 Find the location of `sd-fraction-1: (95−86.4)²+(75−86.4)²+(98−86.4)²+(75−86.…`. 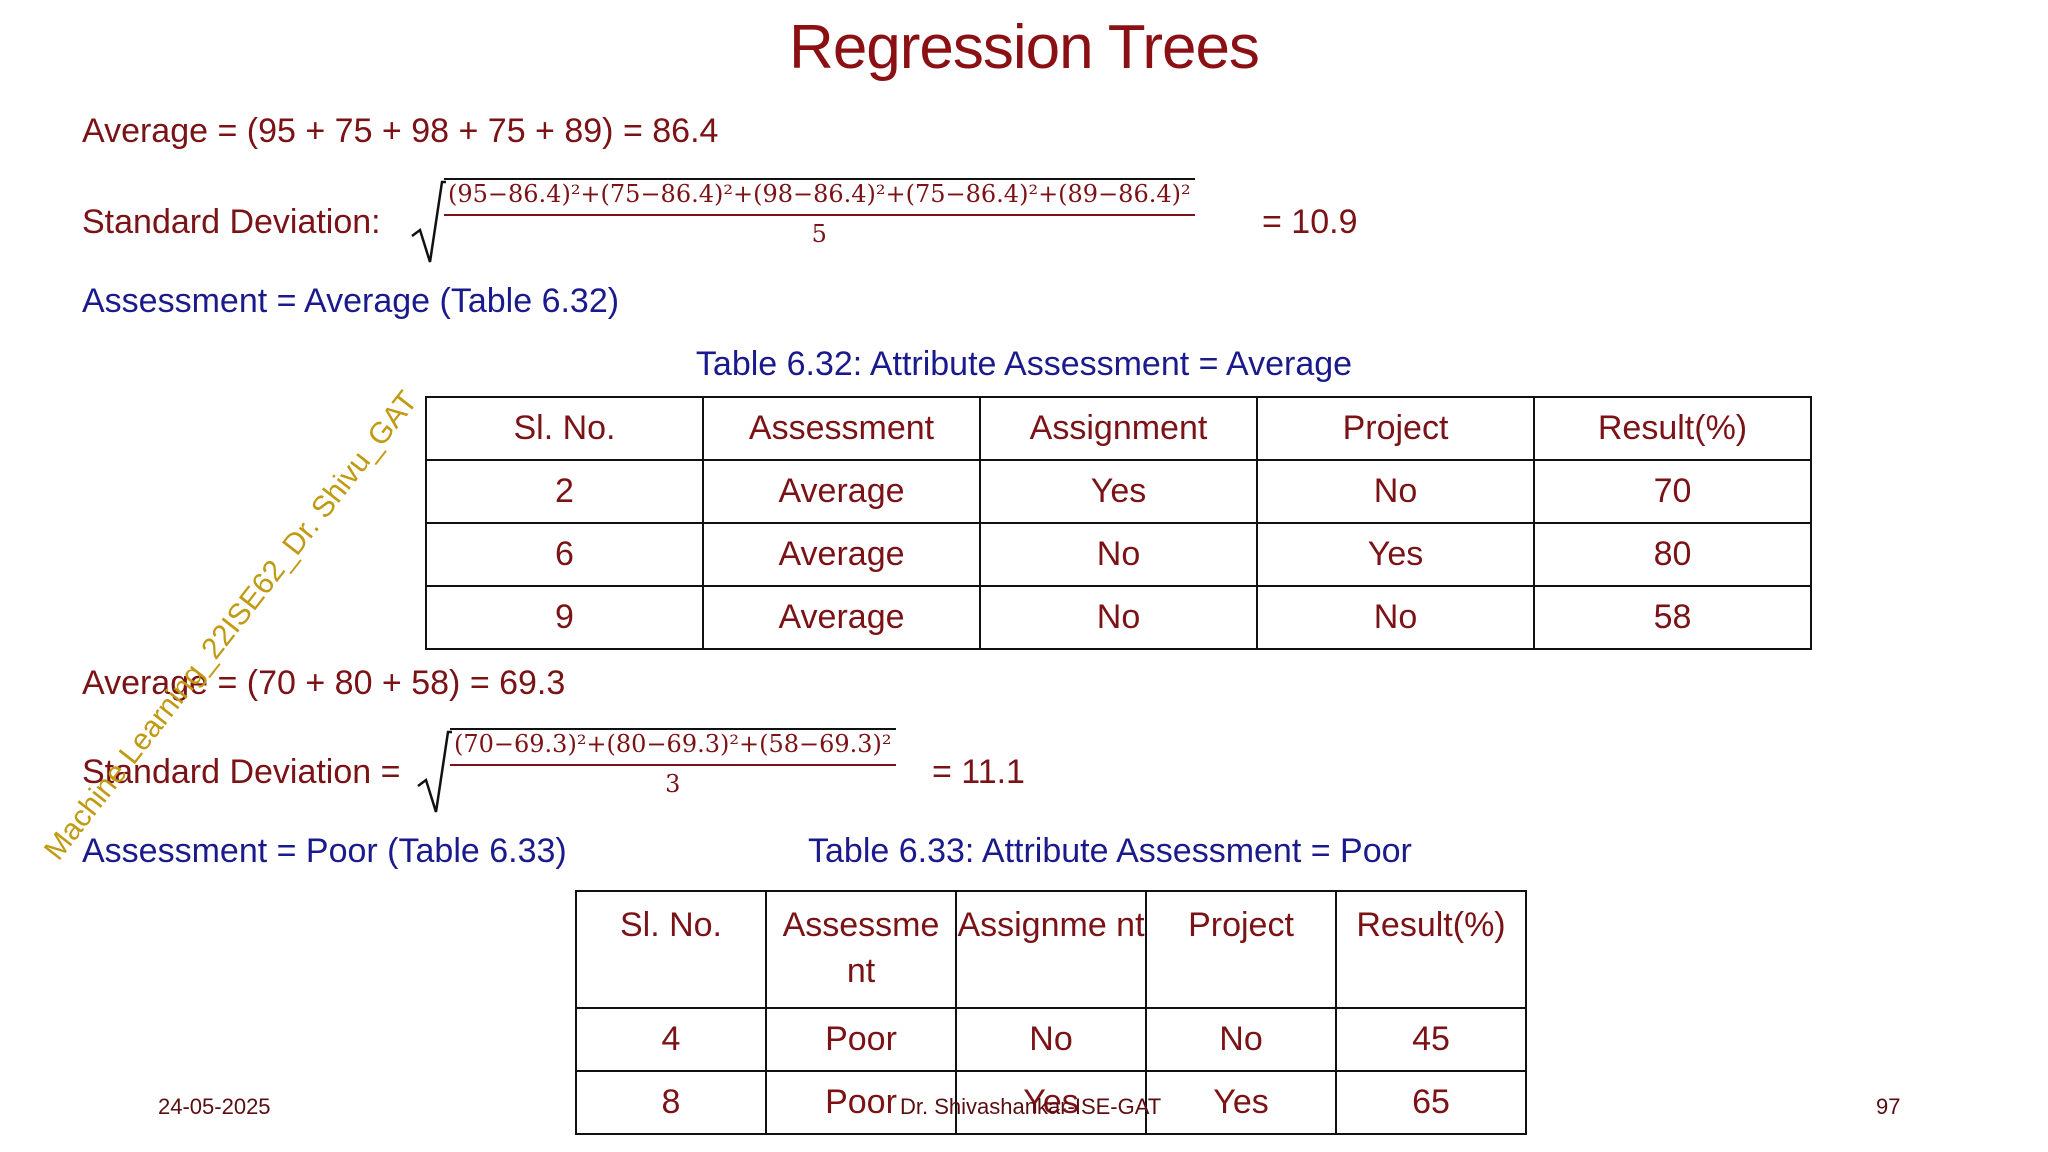

sd-fraction-1: (95−86.4)²+(75−86.4)²+(98−86.4)²+(75−86.… is located at coordinates (819, 213).